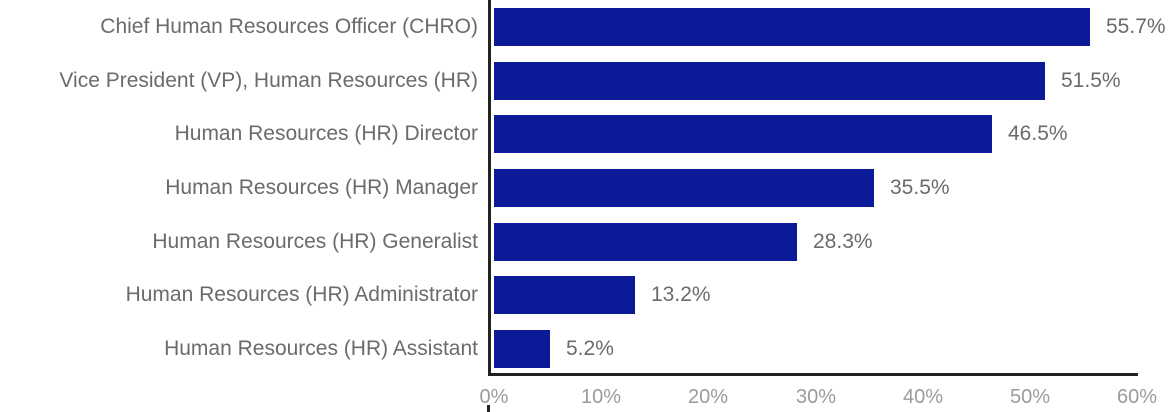 The image size is (1168, 412). What do you see at coordinates (1038, 133) in the screenshot?
I see `value-label: 46.5%` at bounding box center [1038, 133].